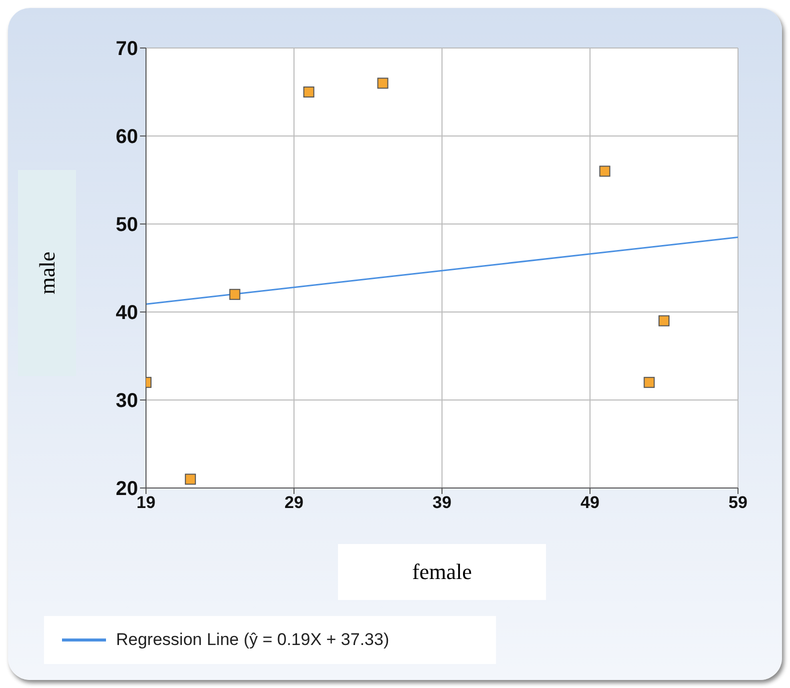 This screenshot has width=790, height=688. I want to click on y-tick-label: 70, so click(127, 49).